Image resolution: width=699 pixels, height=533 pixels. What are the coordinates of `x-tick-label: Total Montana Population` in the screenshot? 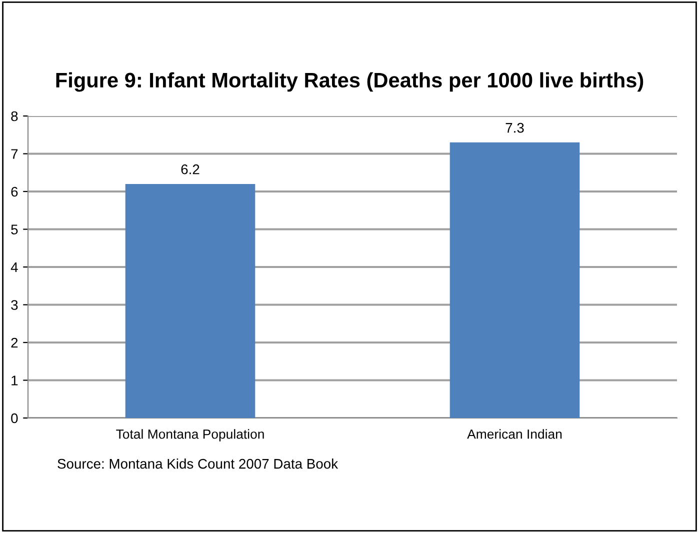 It's located at (190, 435).